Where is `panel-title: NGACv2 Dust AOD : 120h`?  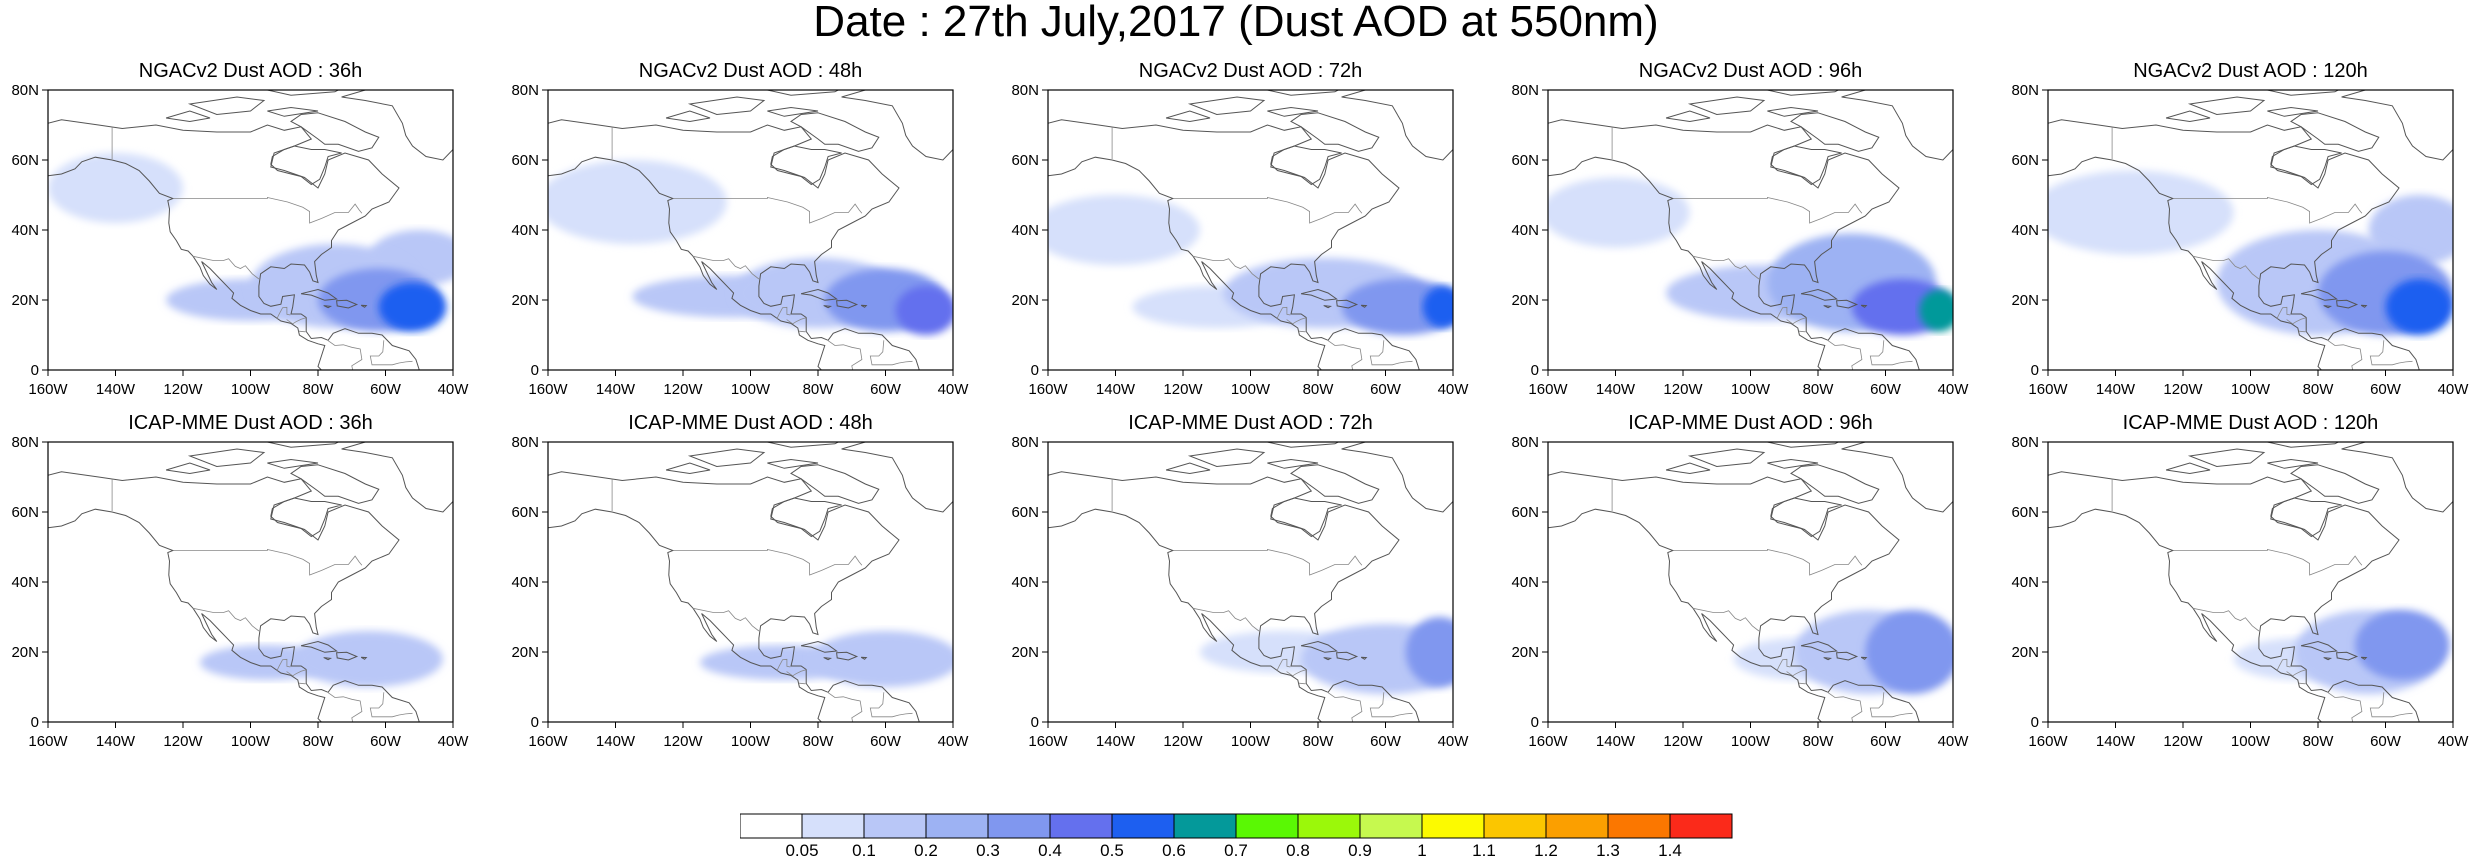 panel-title: NGACv2 Dust AOD : 120h is located at coordinates (2250, 71).